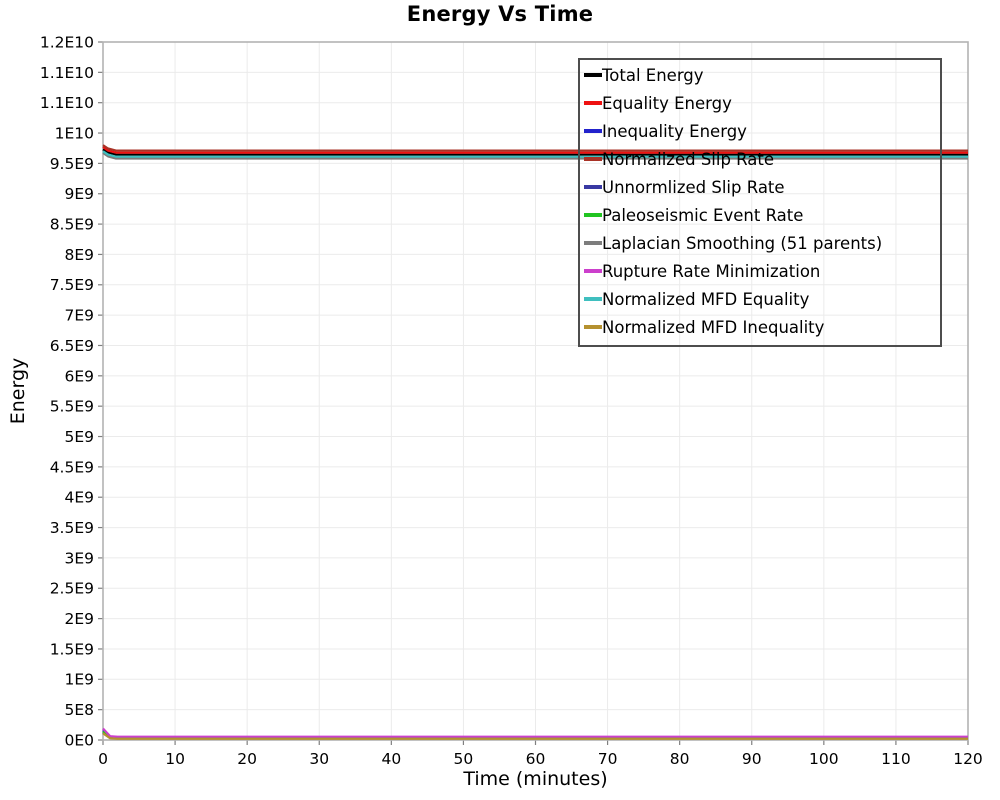 The width and height of the screenshot is (1000, 800). What do you see at coordinates (464, 759) in the screenshot?
I see `x-tick-label: 50` at bounding box center [464, 759].